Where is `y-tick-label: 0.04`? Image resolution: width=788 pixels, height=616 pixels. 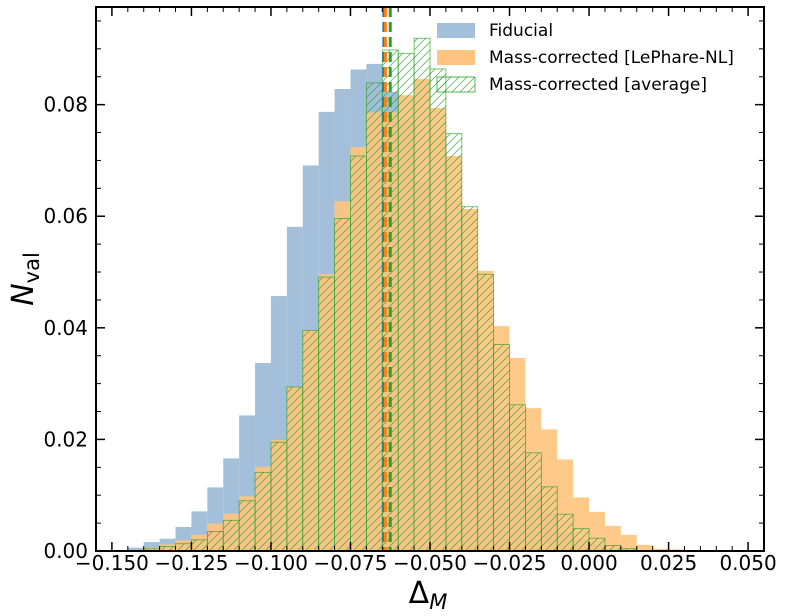
y-tick-label: 0.04 is located at coordinates (65, 328).